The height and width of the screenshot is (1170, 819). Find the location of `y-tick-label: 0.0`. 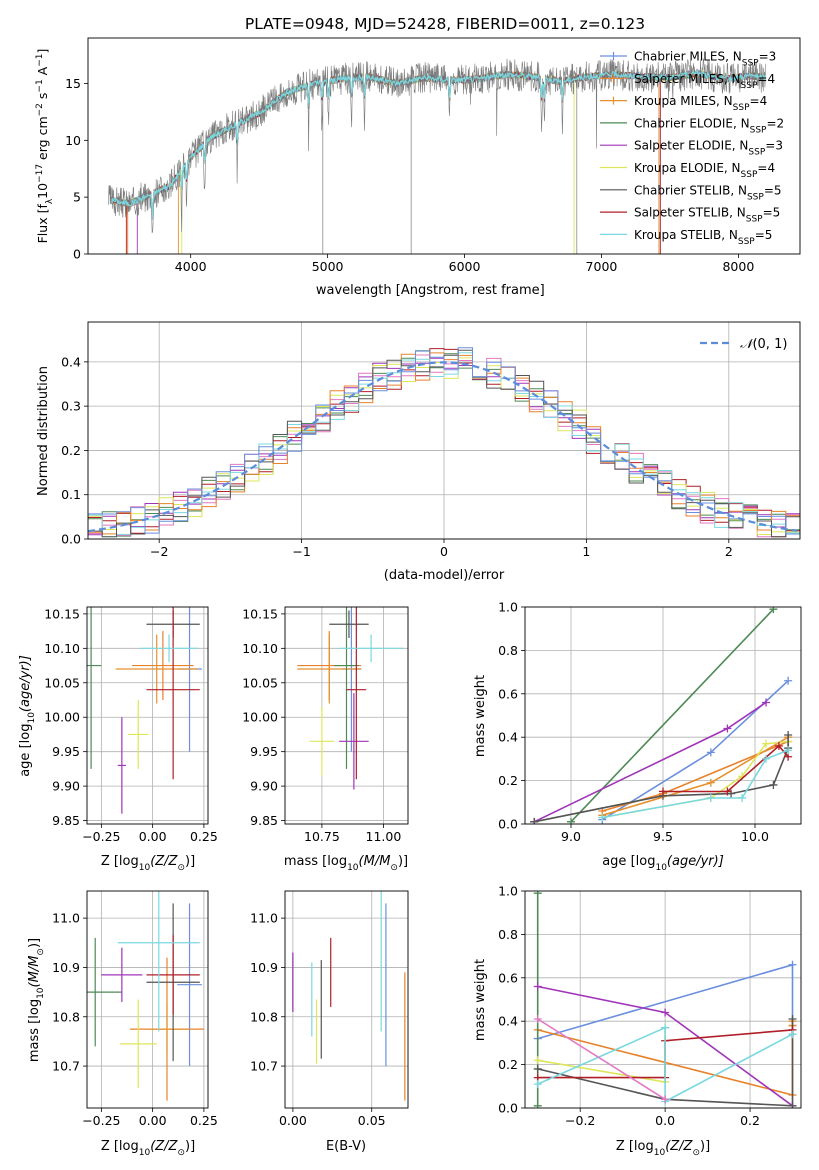

y-tick-label: 0.0 is located at coordinates (508, 1108).